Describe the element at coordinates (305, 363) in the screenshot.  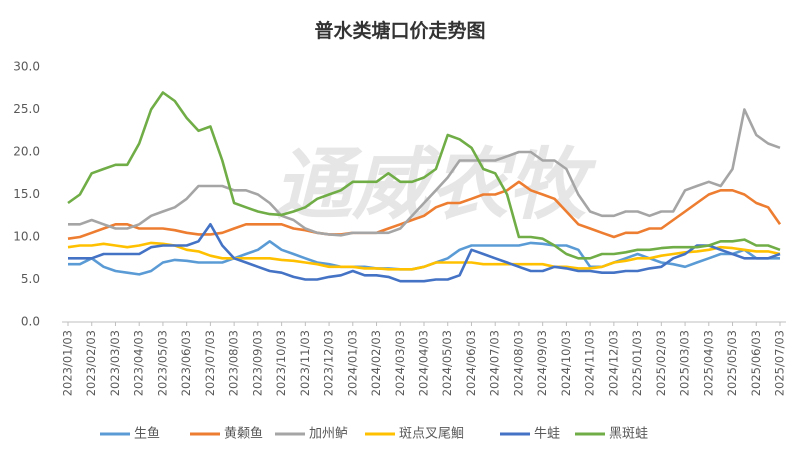
I see `x-tick-label: 2023/11/03` at that location.